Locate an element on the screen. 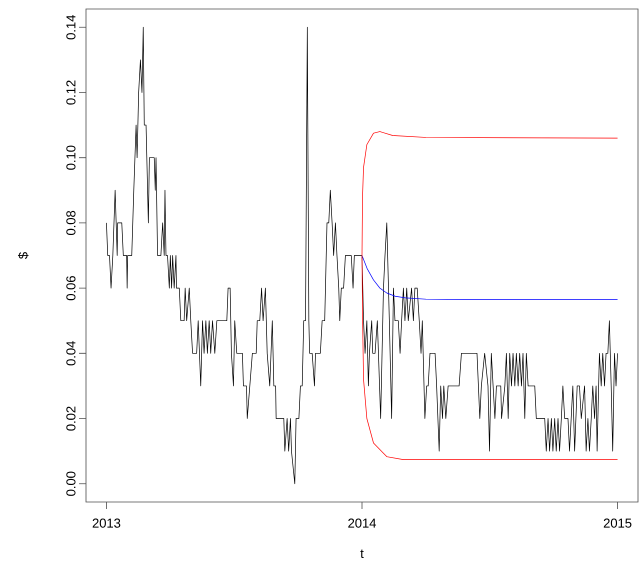 This screenshot has width=640, height=580. y-tick-label: 0.02 is located at coordinates (71, 418).